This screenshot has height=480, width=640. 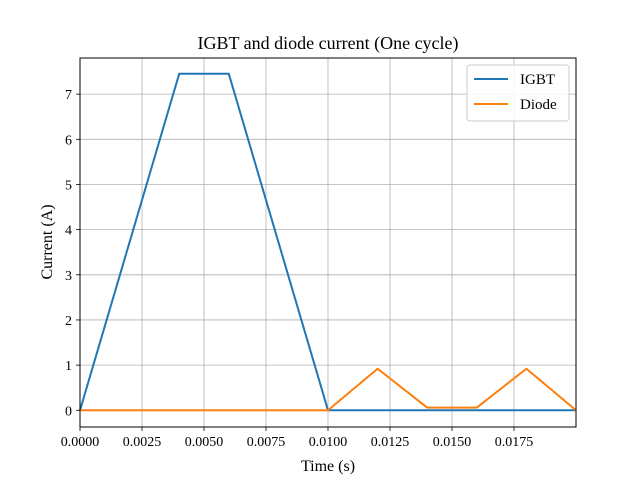 I want to click on y-tick-label: 4, so click(x=68, y=231).